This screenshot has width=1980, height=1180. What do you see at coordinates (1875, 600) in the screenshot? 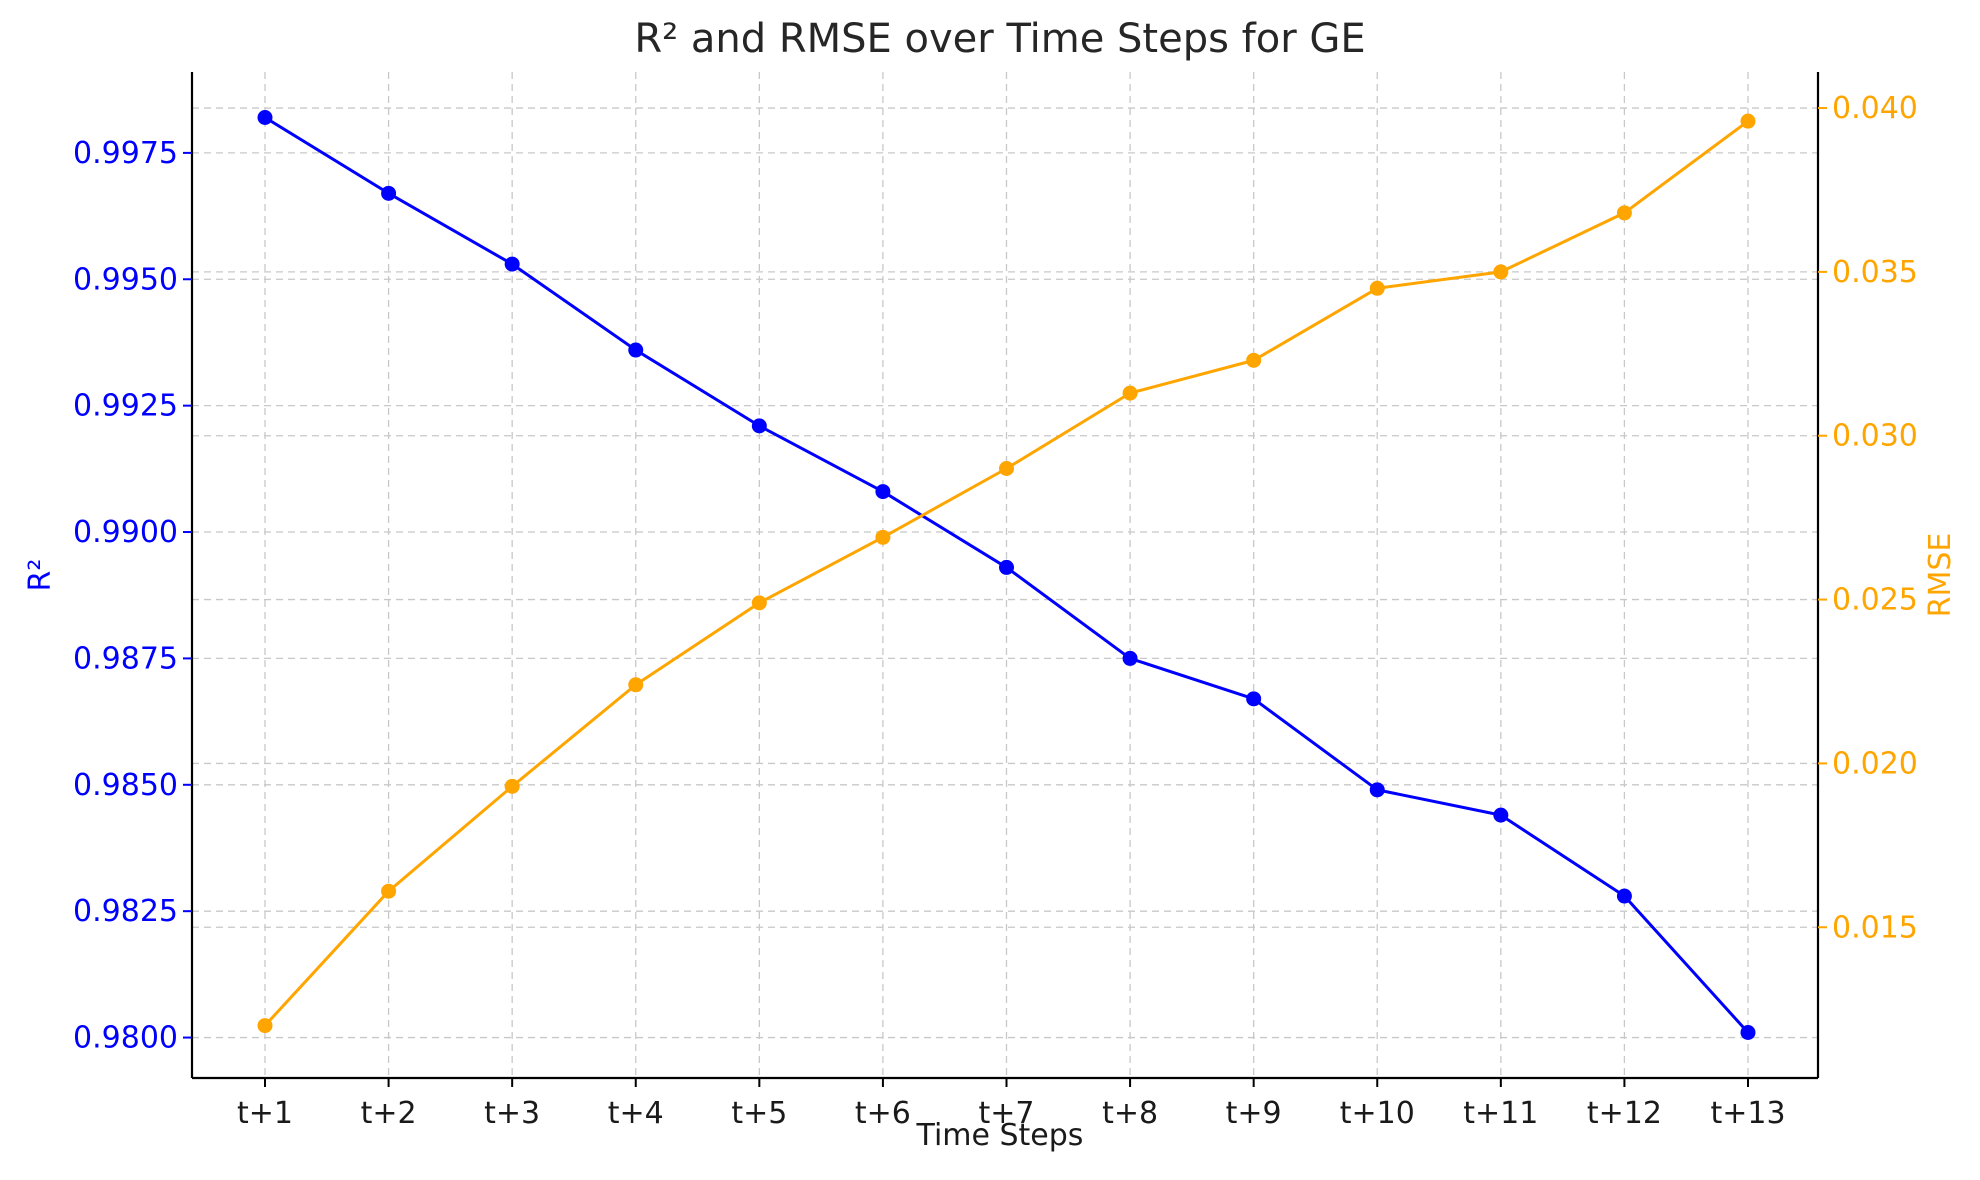
I see `y-right-tick-label: 0.025` at bounding box center [1875, 600].